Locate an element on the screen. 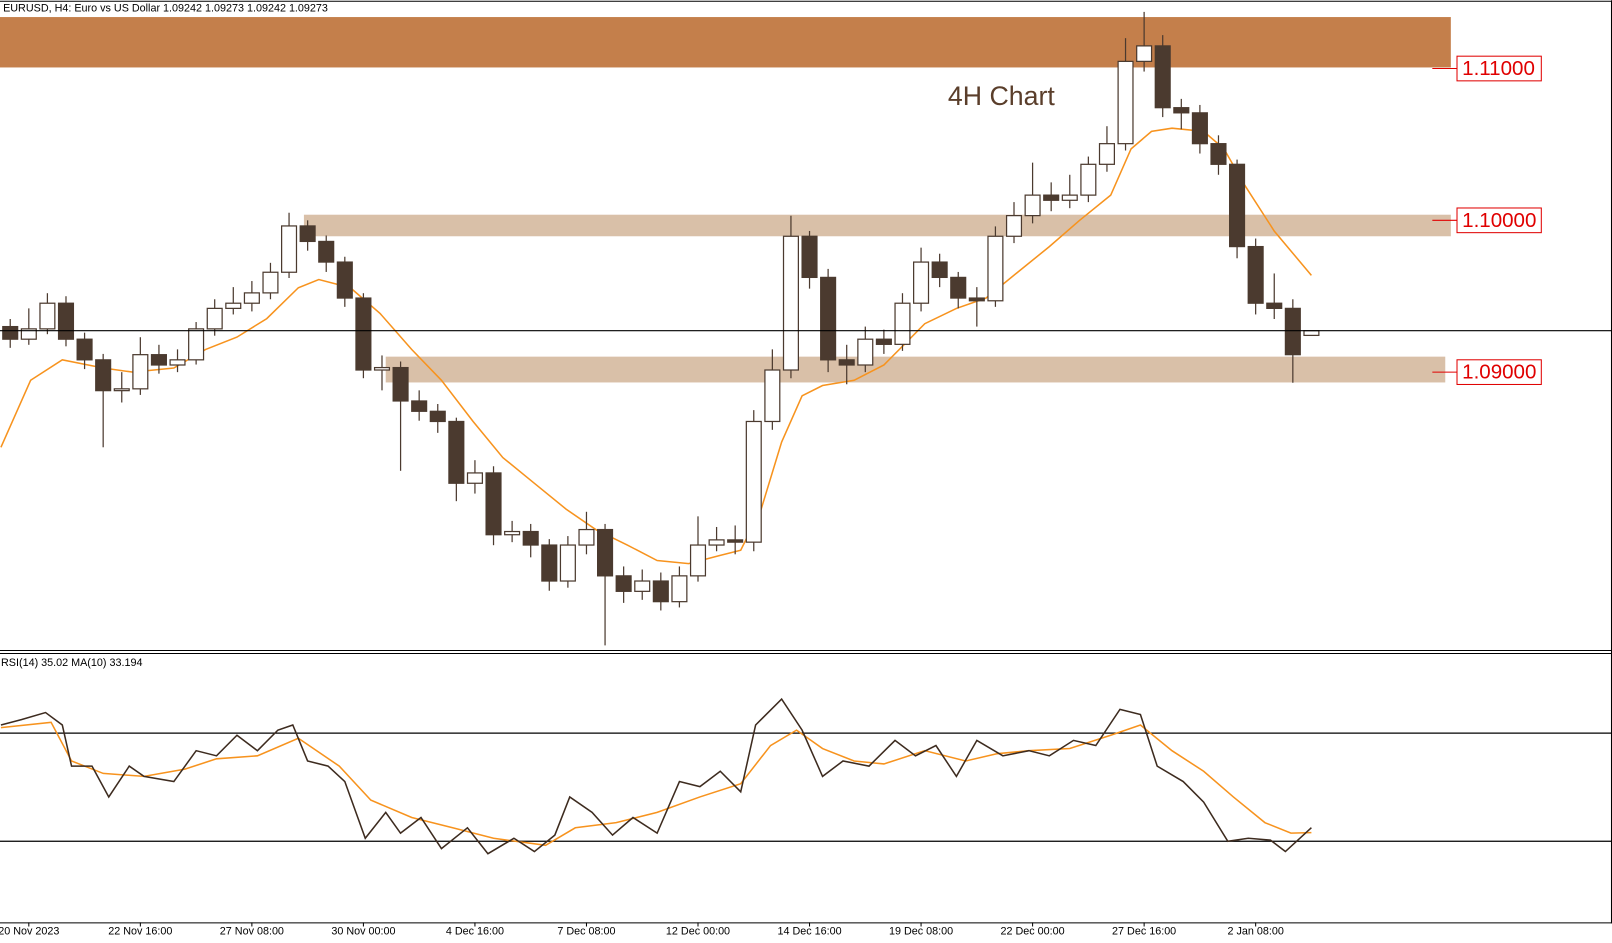  level-label: 1.10000 is located at coordinates (1499, 220).